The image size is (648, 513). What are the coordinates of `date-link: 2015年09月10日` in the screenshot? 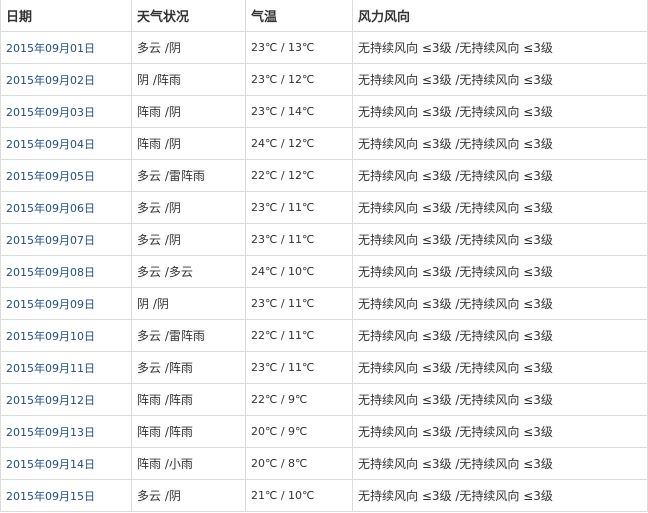 It's located at (66, 335).